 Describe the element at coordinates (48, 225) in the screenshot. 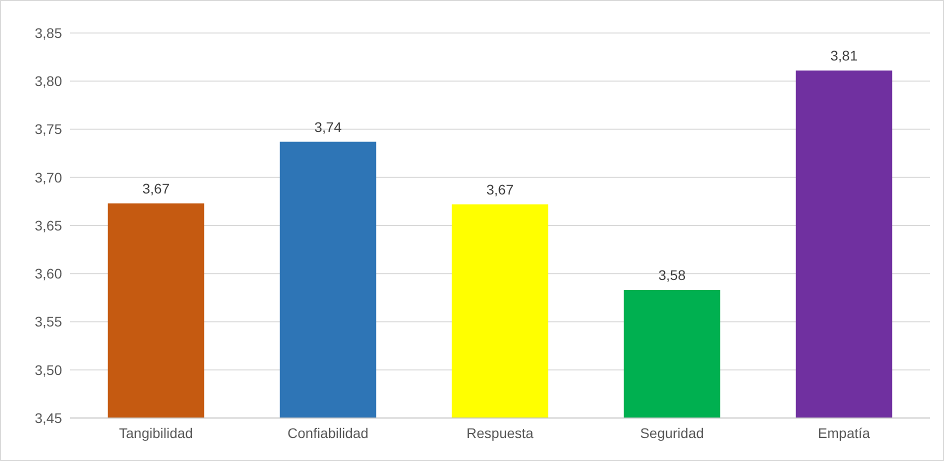

I see `y-tick-label: 3,65` at that location.